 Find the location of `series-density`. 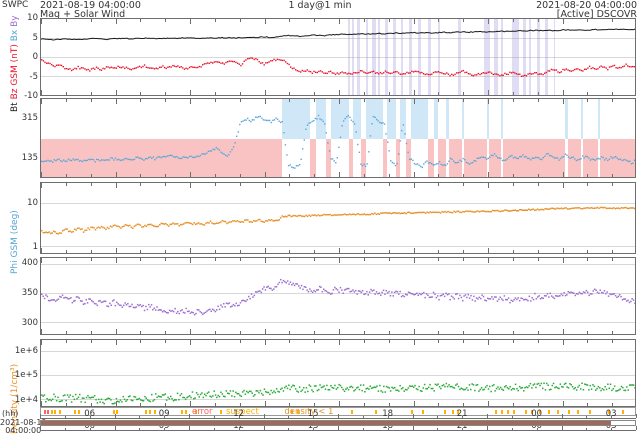

series-density is located at coordinates (338, 220).